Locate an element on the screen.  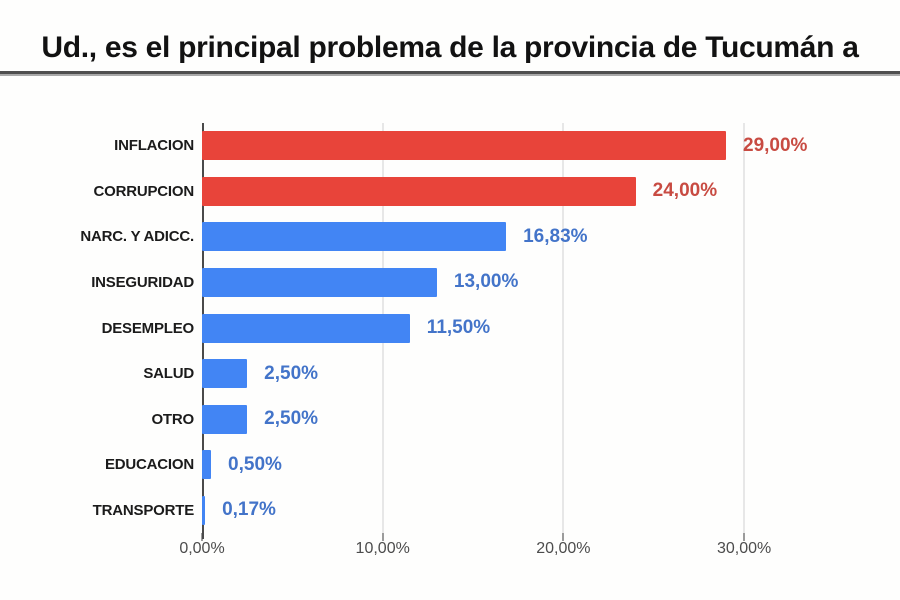
category-label: OTRO is located at coordinates (172, 419).